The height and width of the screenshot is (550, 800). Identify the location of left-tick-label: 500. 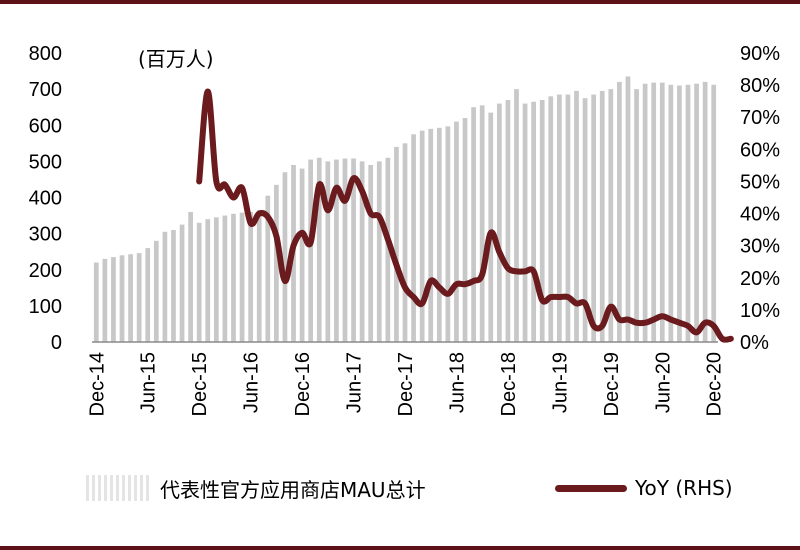
(45, 162).